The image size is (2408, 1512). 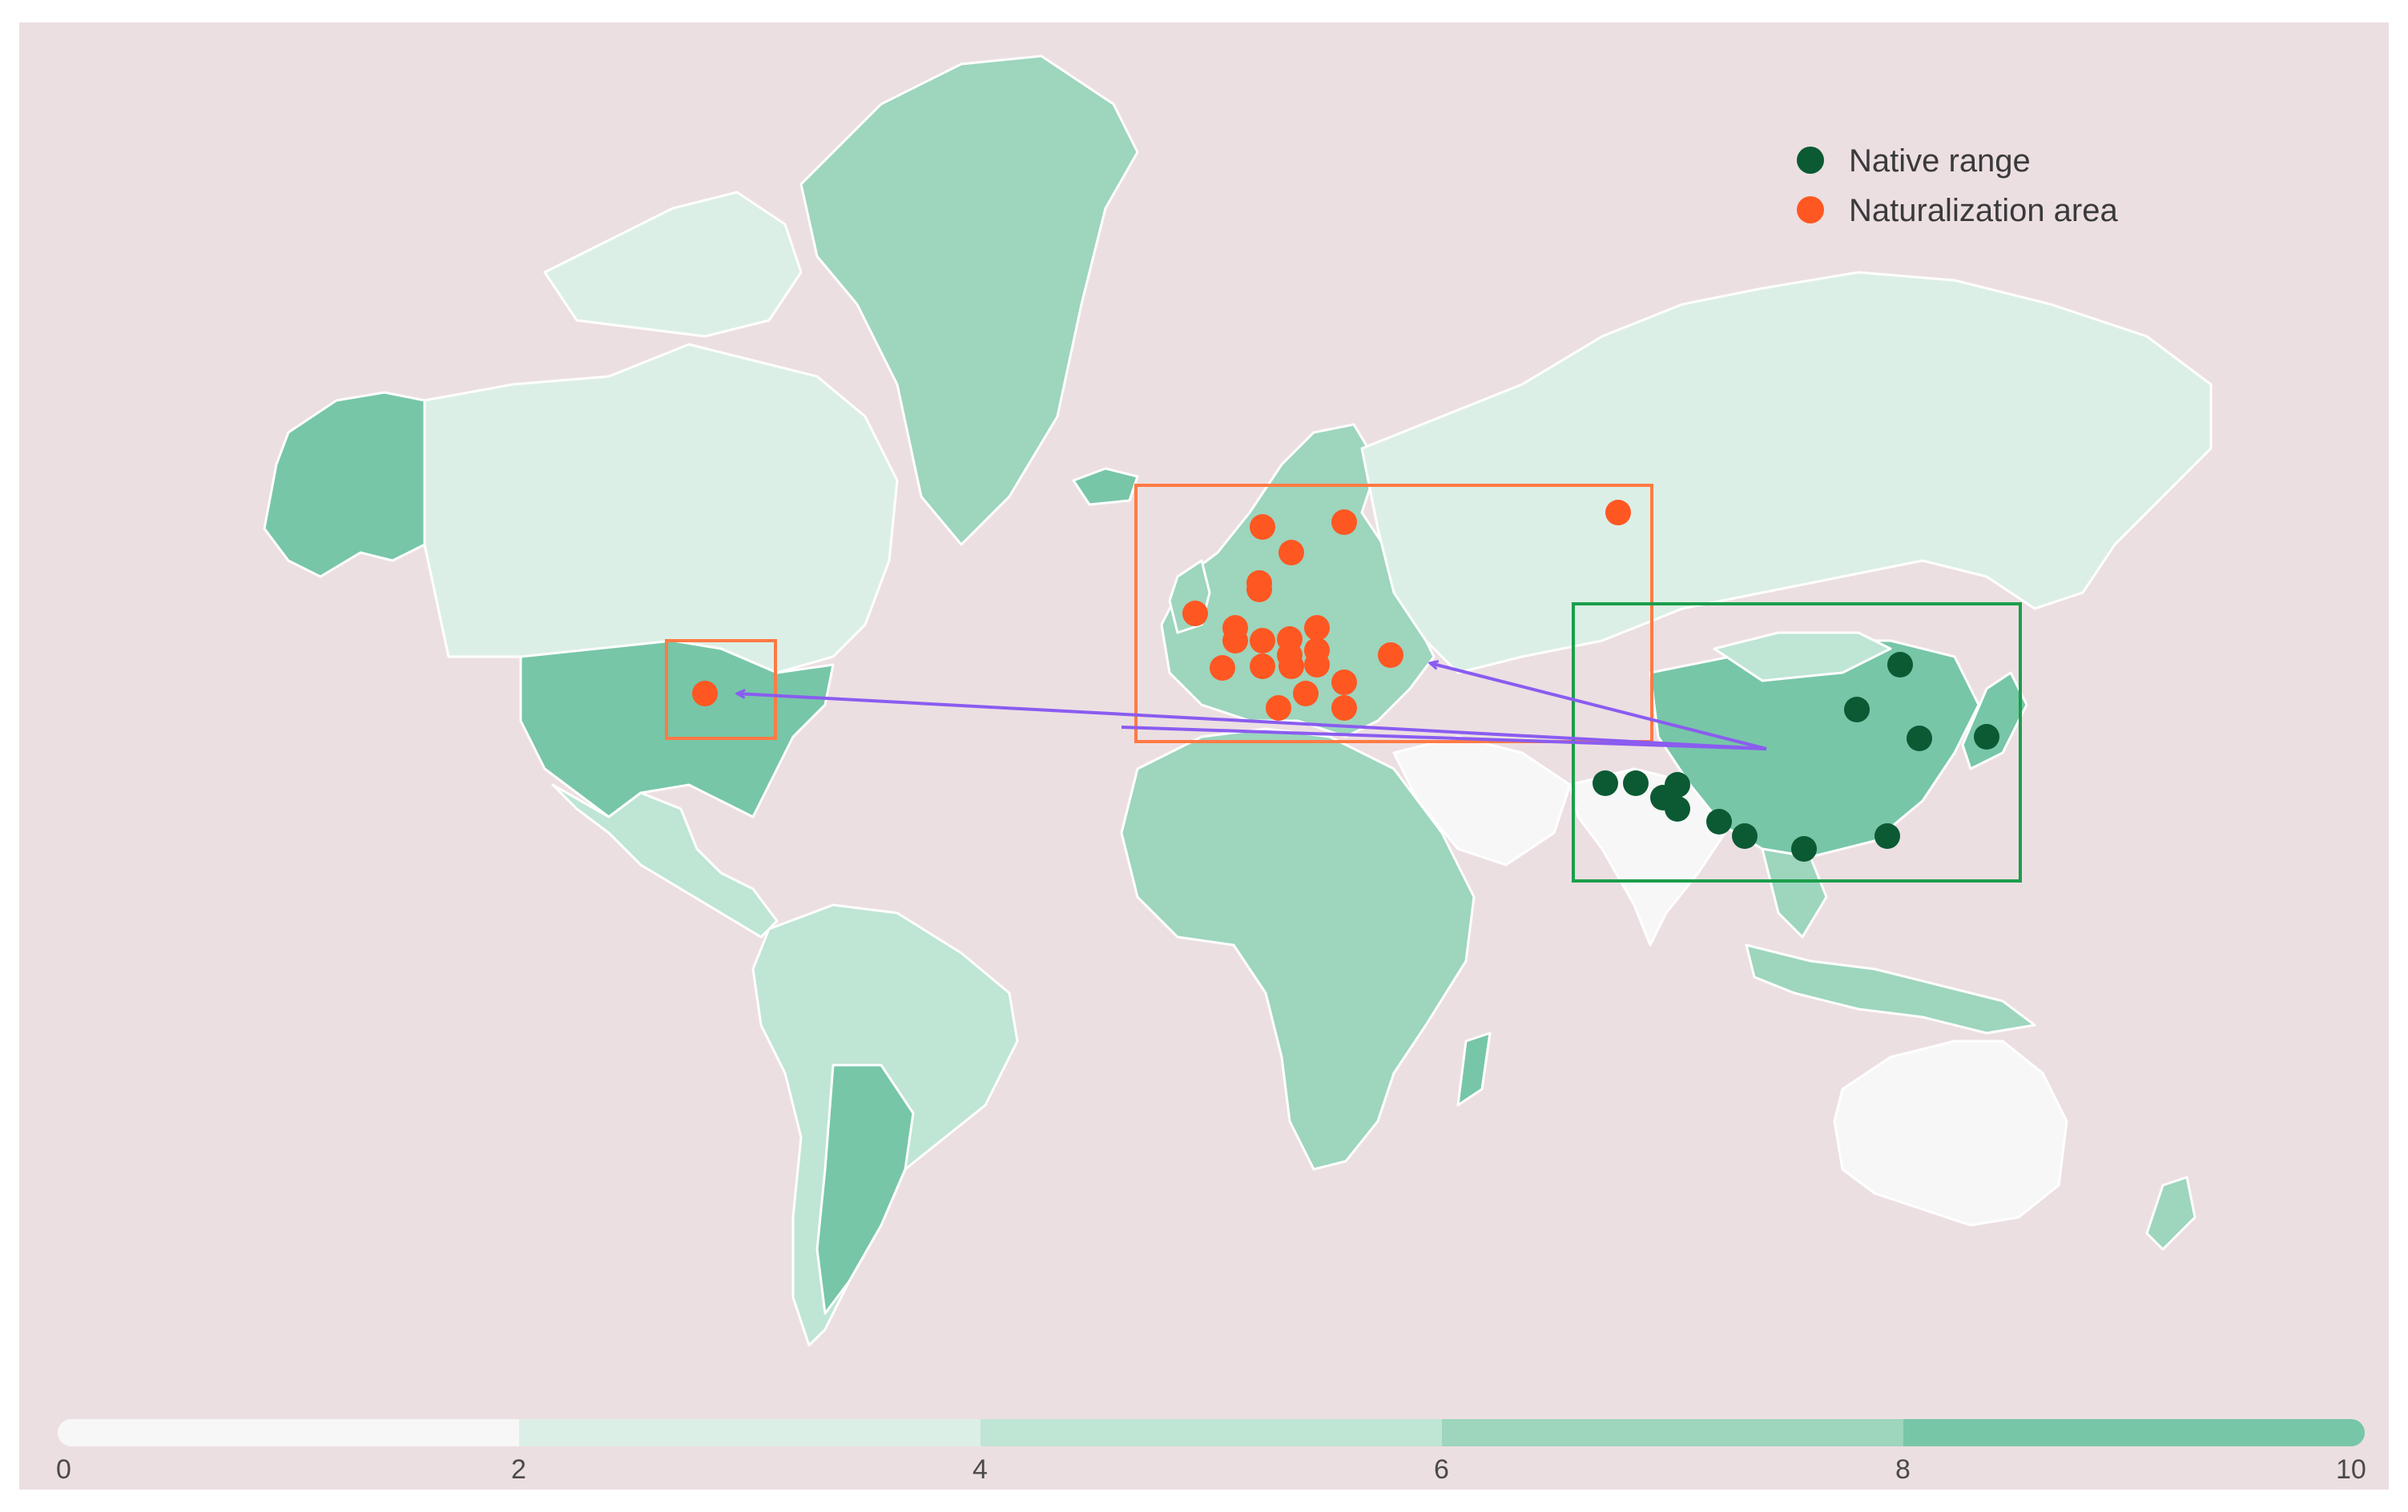 What do you see at coordinates (865, 1189) in the screenshot?
I see `land-argentina` at bounding box center [865, 1189].